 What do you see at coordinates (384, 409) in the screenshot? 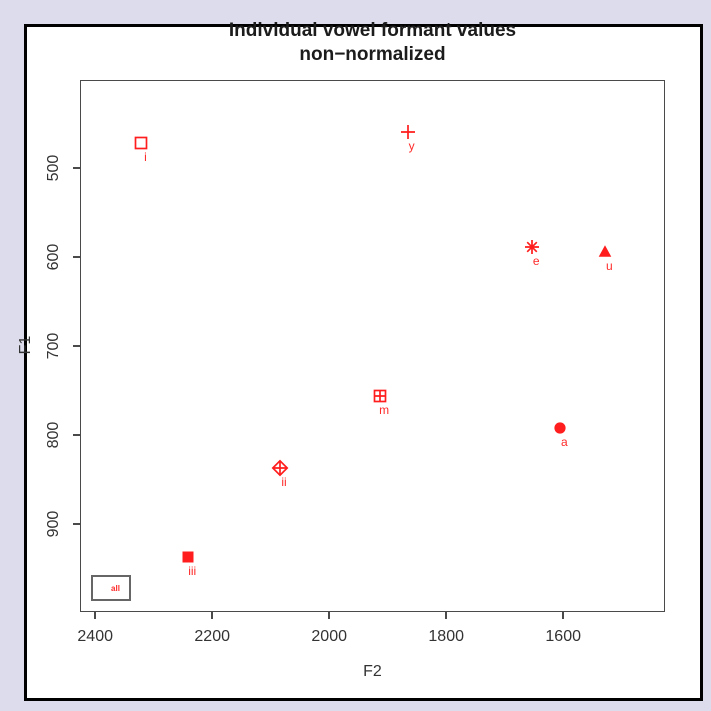
I see `data-point-label-m: m` at bounding box center [384, 409].